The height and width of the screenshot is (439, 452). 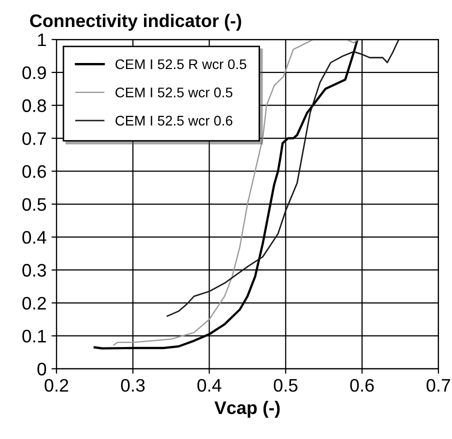 I want to click on legend-label: CEM I 52.5 wcr 0.6, so click(x=174, y=121).